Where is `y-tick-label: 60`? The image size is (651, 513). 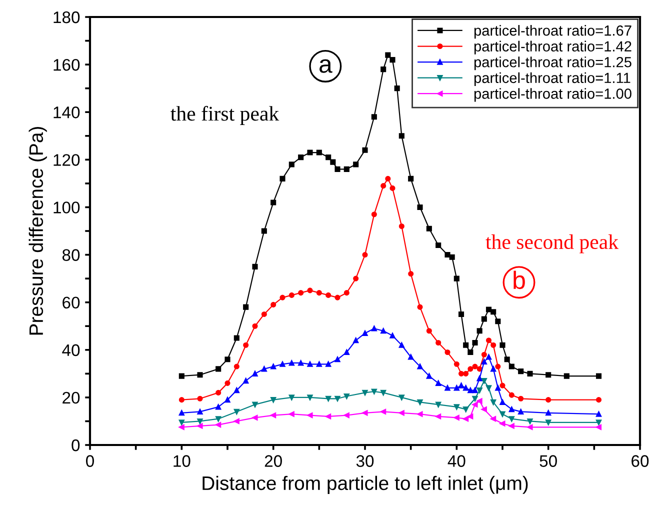
y-tick-label: 60 is located at coordinates (71, 302).